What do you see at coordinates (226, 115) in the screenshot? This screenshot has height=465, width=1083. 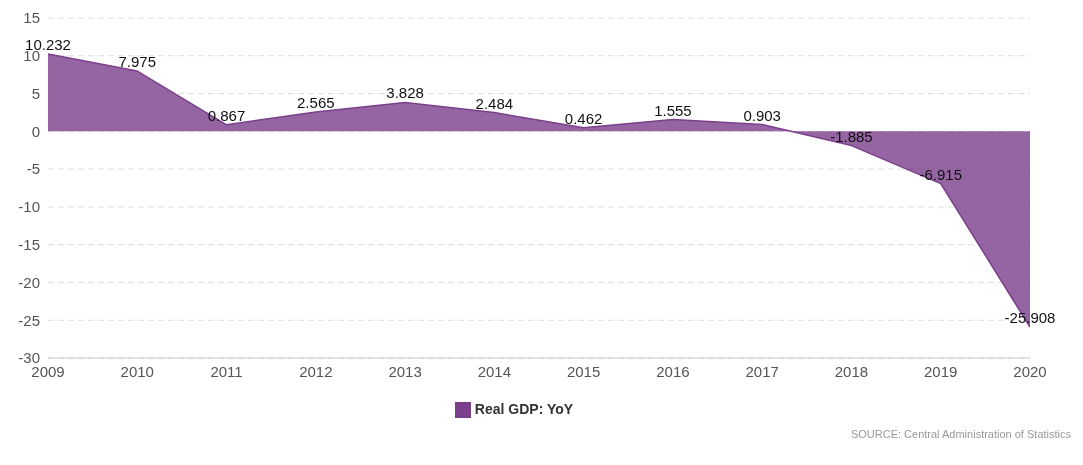 I see `data-label: 0.867` at bounding box center [226, 115].